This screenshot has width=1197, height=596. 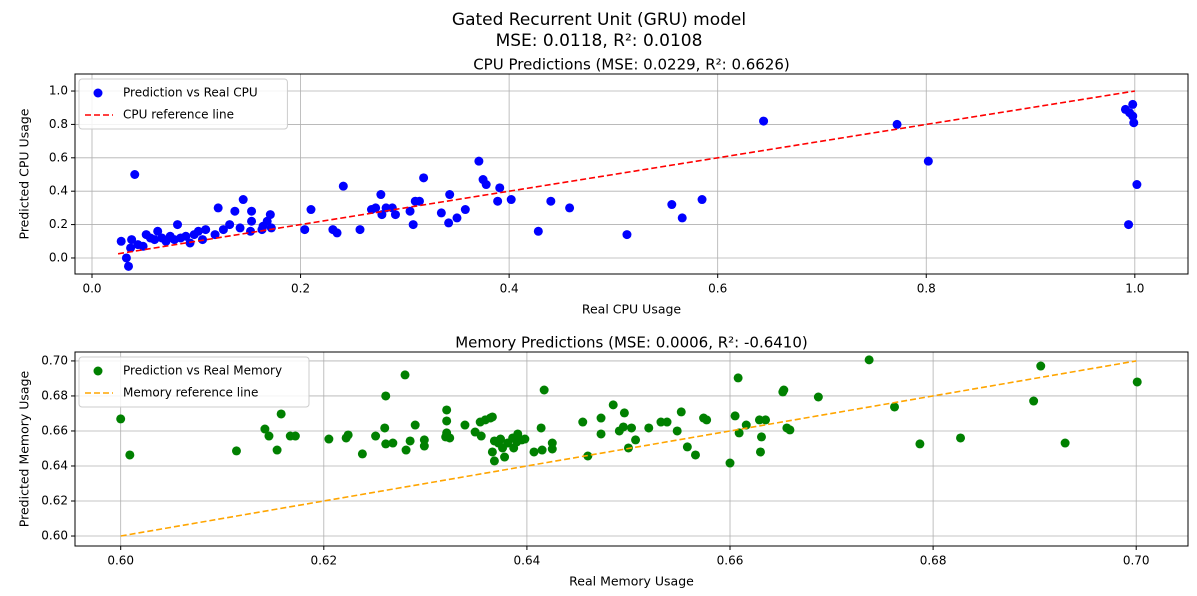 I want to click on x-tick-label: 0.0, so click(x=91, y=289).